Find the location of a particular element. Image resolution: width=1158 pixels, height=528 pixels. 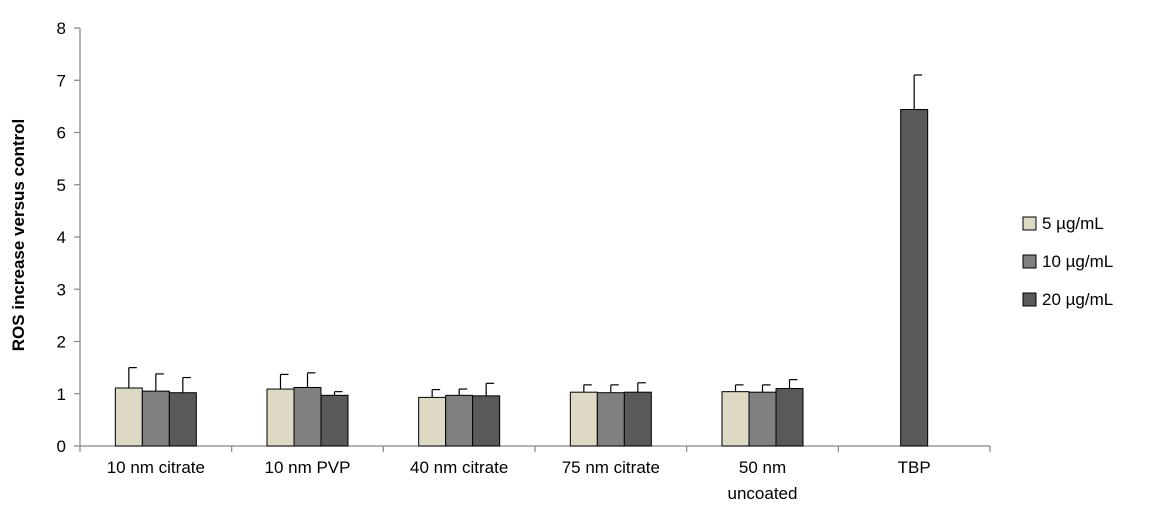

y-tick-label: 3 is located at coordinates (61, 289).